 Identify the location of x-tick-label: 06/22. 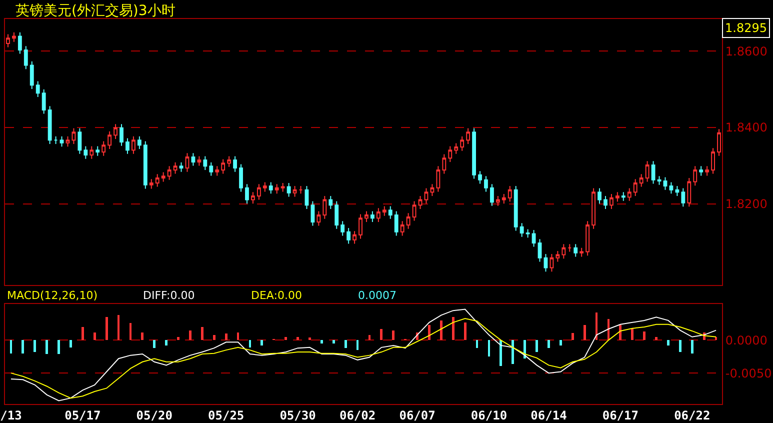
(692, 415).